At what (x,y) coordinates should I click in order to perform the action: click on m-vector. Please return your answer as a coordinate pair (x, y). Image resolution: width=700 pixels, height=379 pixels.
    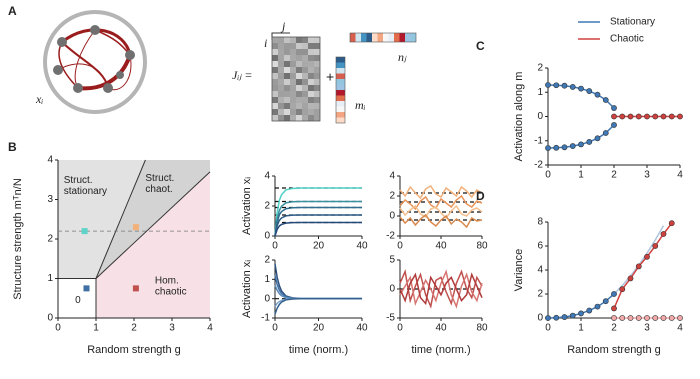
    Looking at the image, I should click on (340, 90).